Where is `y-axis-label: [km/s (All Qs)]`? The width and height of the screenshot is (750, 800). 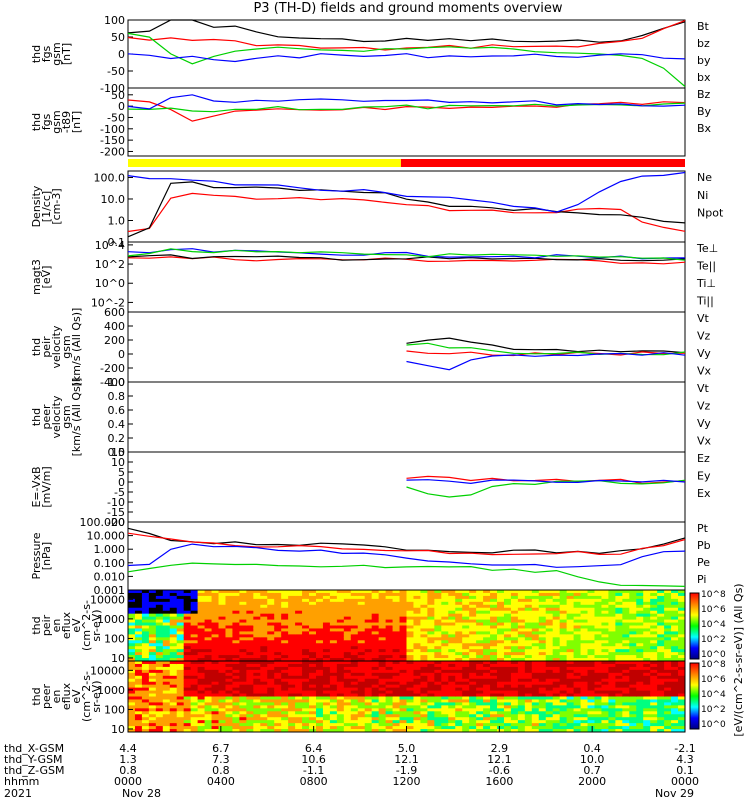 y-axis-label: [km/s (All Qs)] is located at coordinates (76, 347).